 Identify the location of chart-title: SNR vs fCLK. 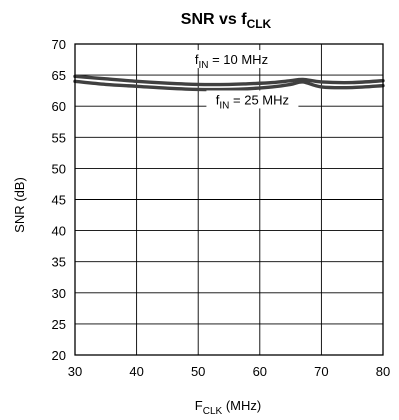
(226, 21).